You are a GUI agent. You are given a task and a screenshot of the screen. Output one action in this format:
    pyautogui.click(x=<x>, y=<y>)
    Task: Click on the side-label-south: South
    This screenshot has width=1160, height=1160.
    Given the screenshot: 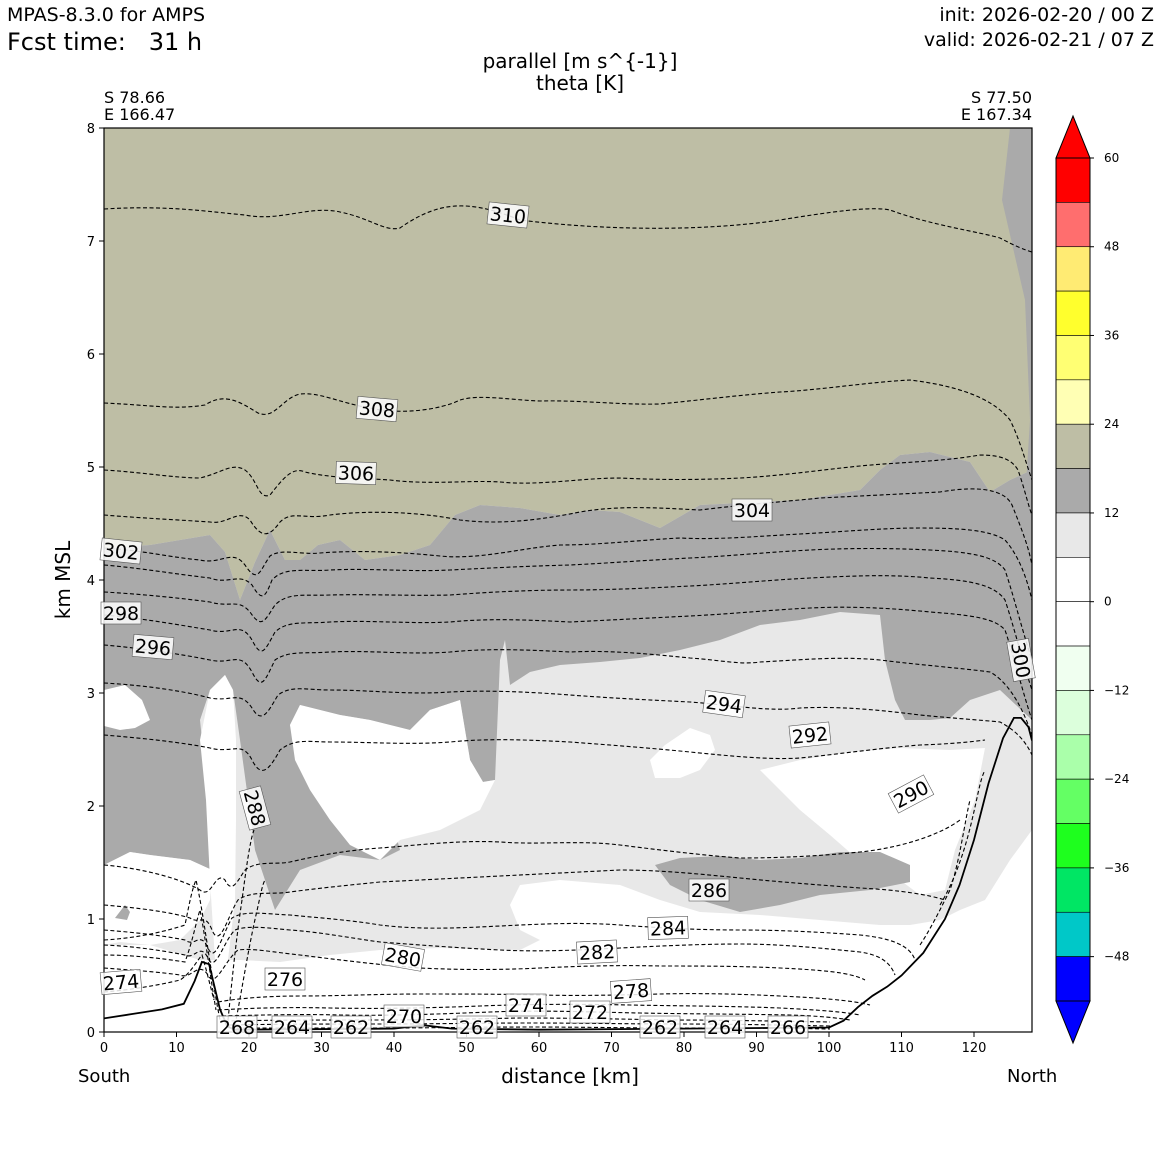 What is the action you would take?
    pyautogui.click(x=104, y=1076)
    